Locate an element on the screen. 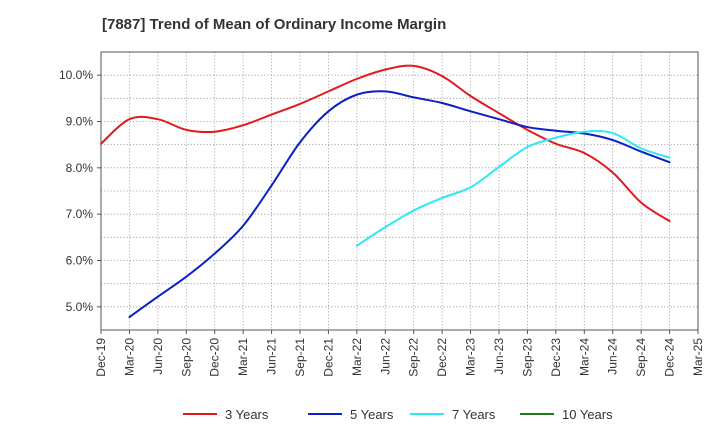 The width and height of the screenshot is (720, 440). x-tick-label: Sep-24 is located at coordinates (641, 357).